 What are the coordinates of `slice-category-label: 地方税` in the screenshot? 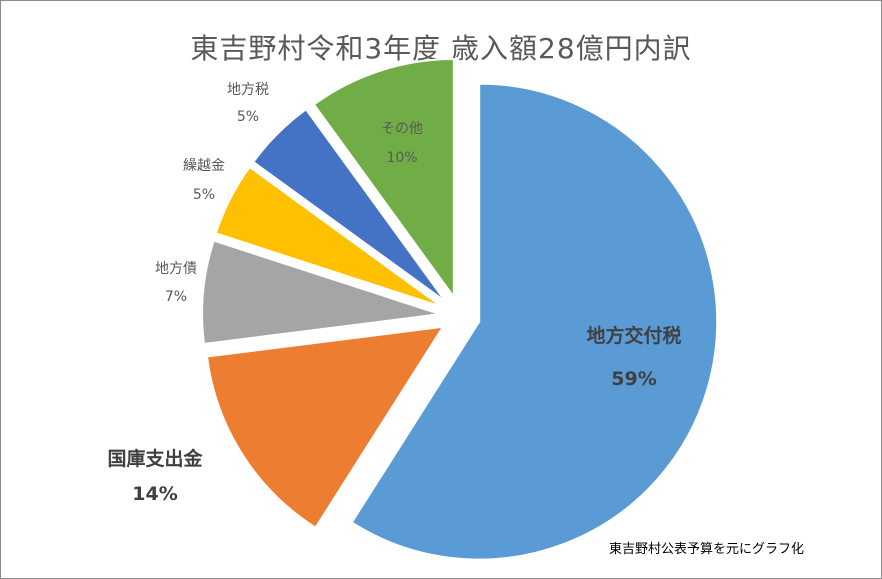 It's located at (248, 90).